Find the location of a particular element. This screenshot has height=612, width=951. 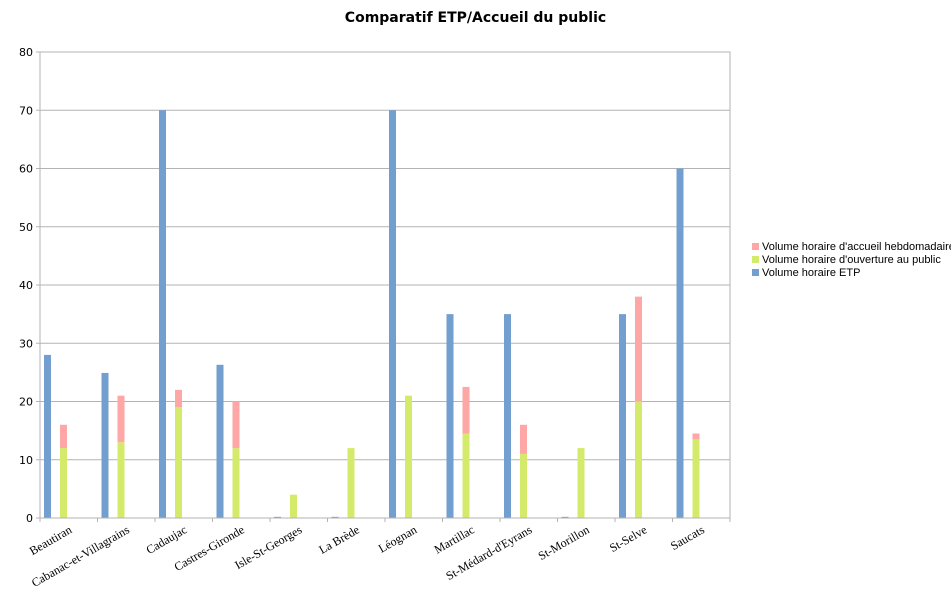

y-tick-label: 50 is located at coordinates (26, 227).